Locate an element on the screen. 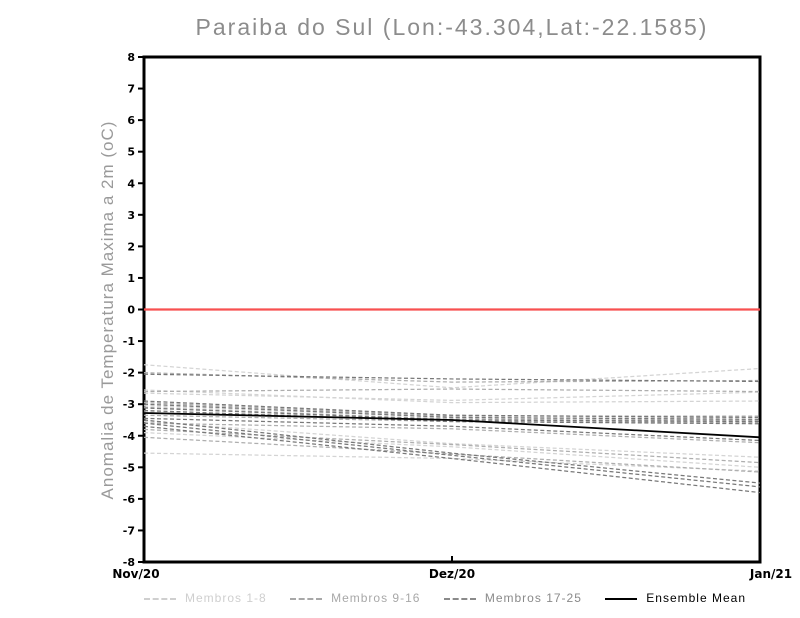 The height and width of the screenshot is (618, 800). y-tick-label: 1 is located at coordinates (131, 278).